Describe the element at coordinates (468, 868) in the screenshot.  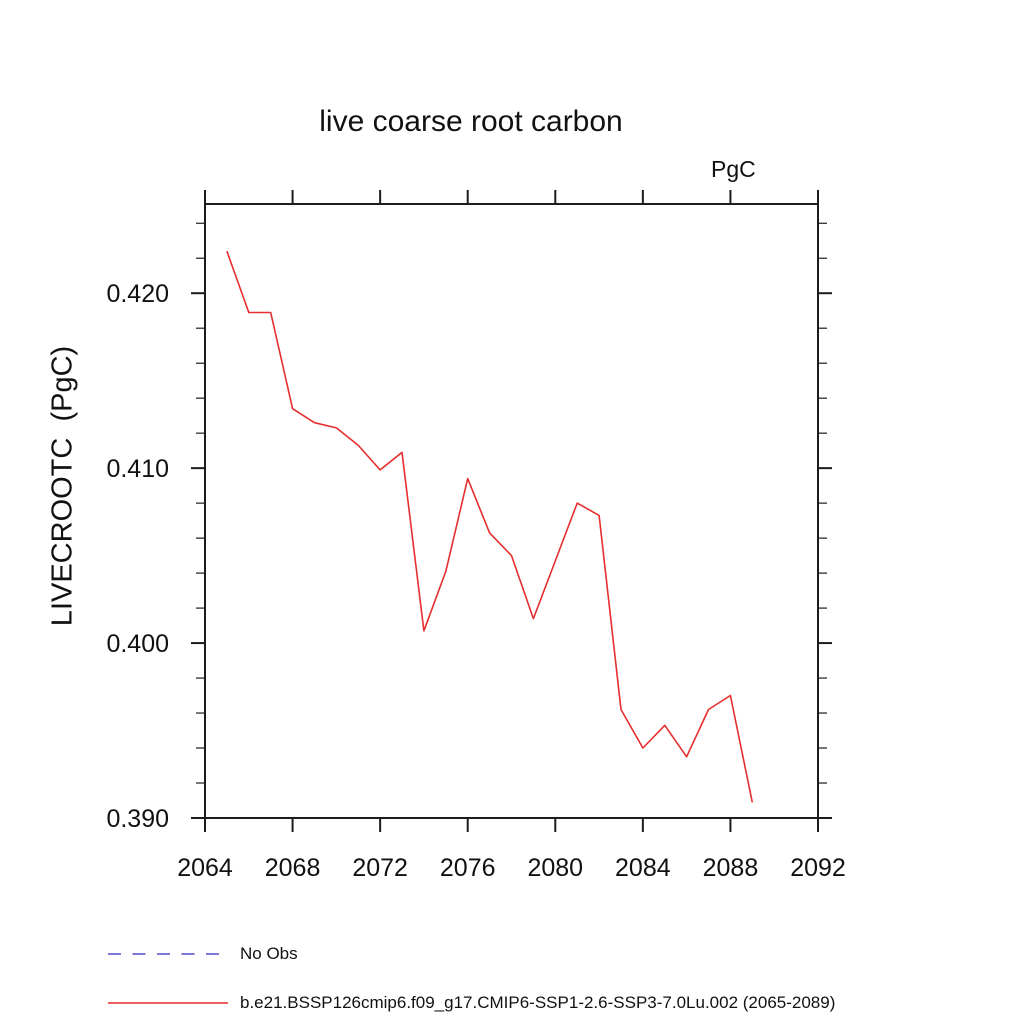
I see `x-tick-label: 2076` at that location.